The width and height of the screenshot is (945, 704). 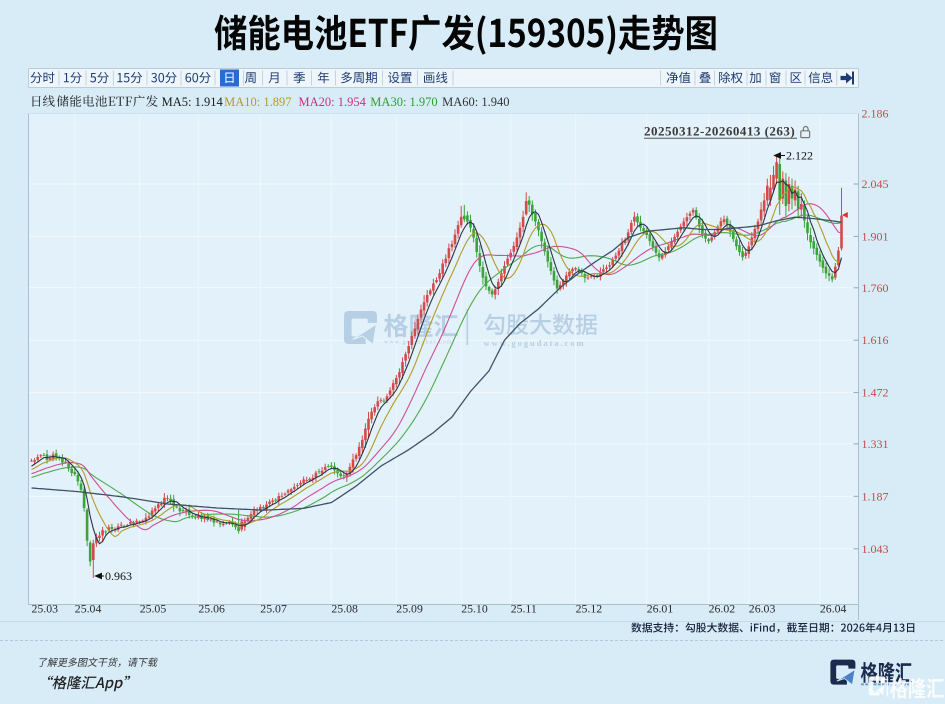 What do you see at coordinates (409, 609) in the screenshot?
I see `svg-text: 25.09` at bounding box center [409, 609].